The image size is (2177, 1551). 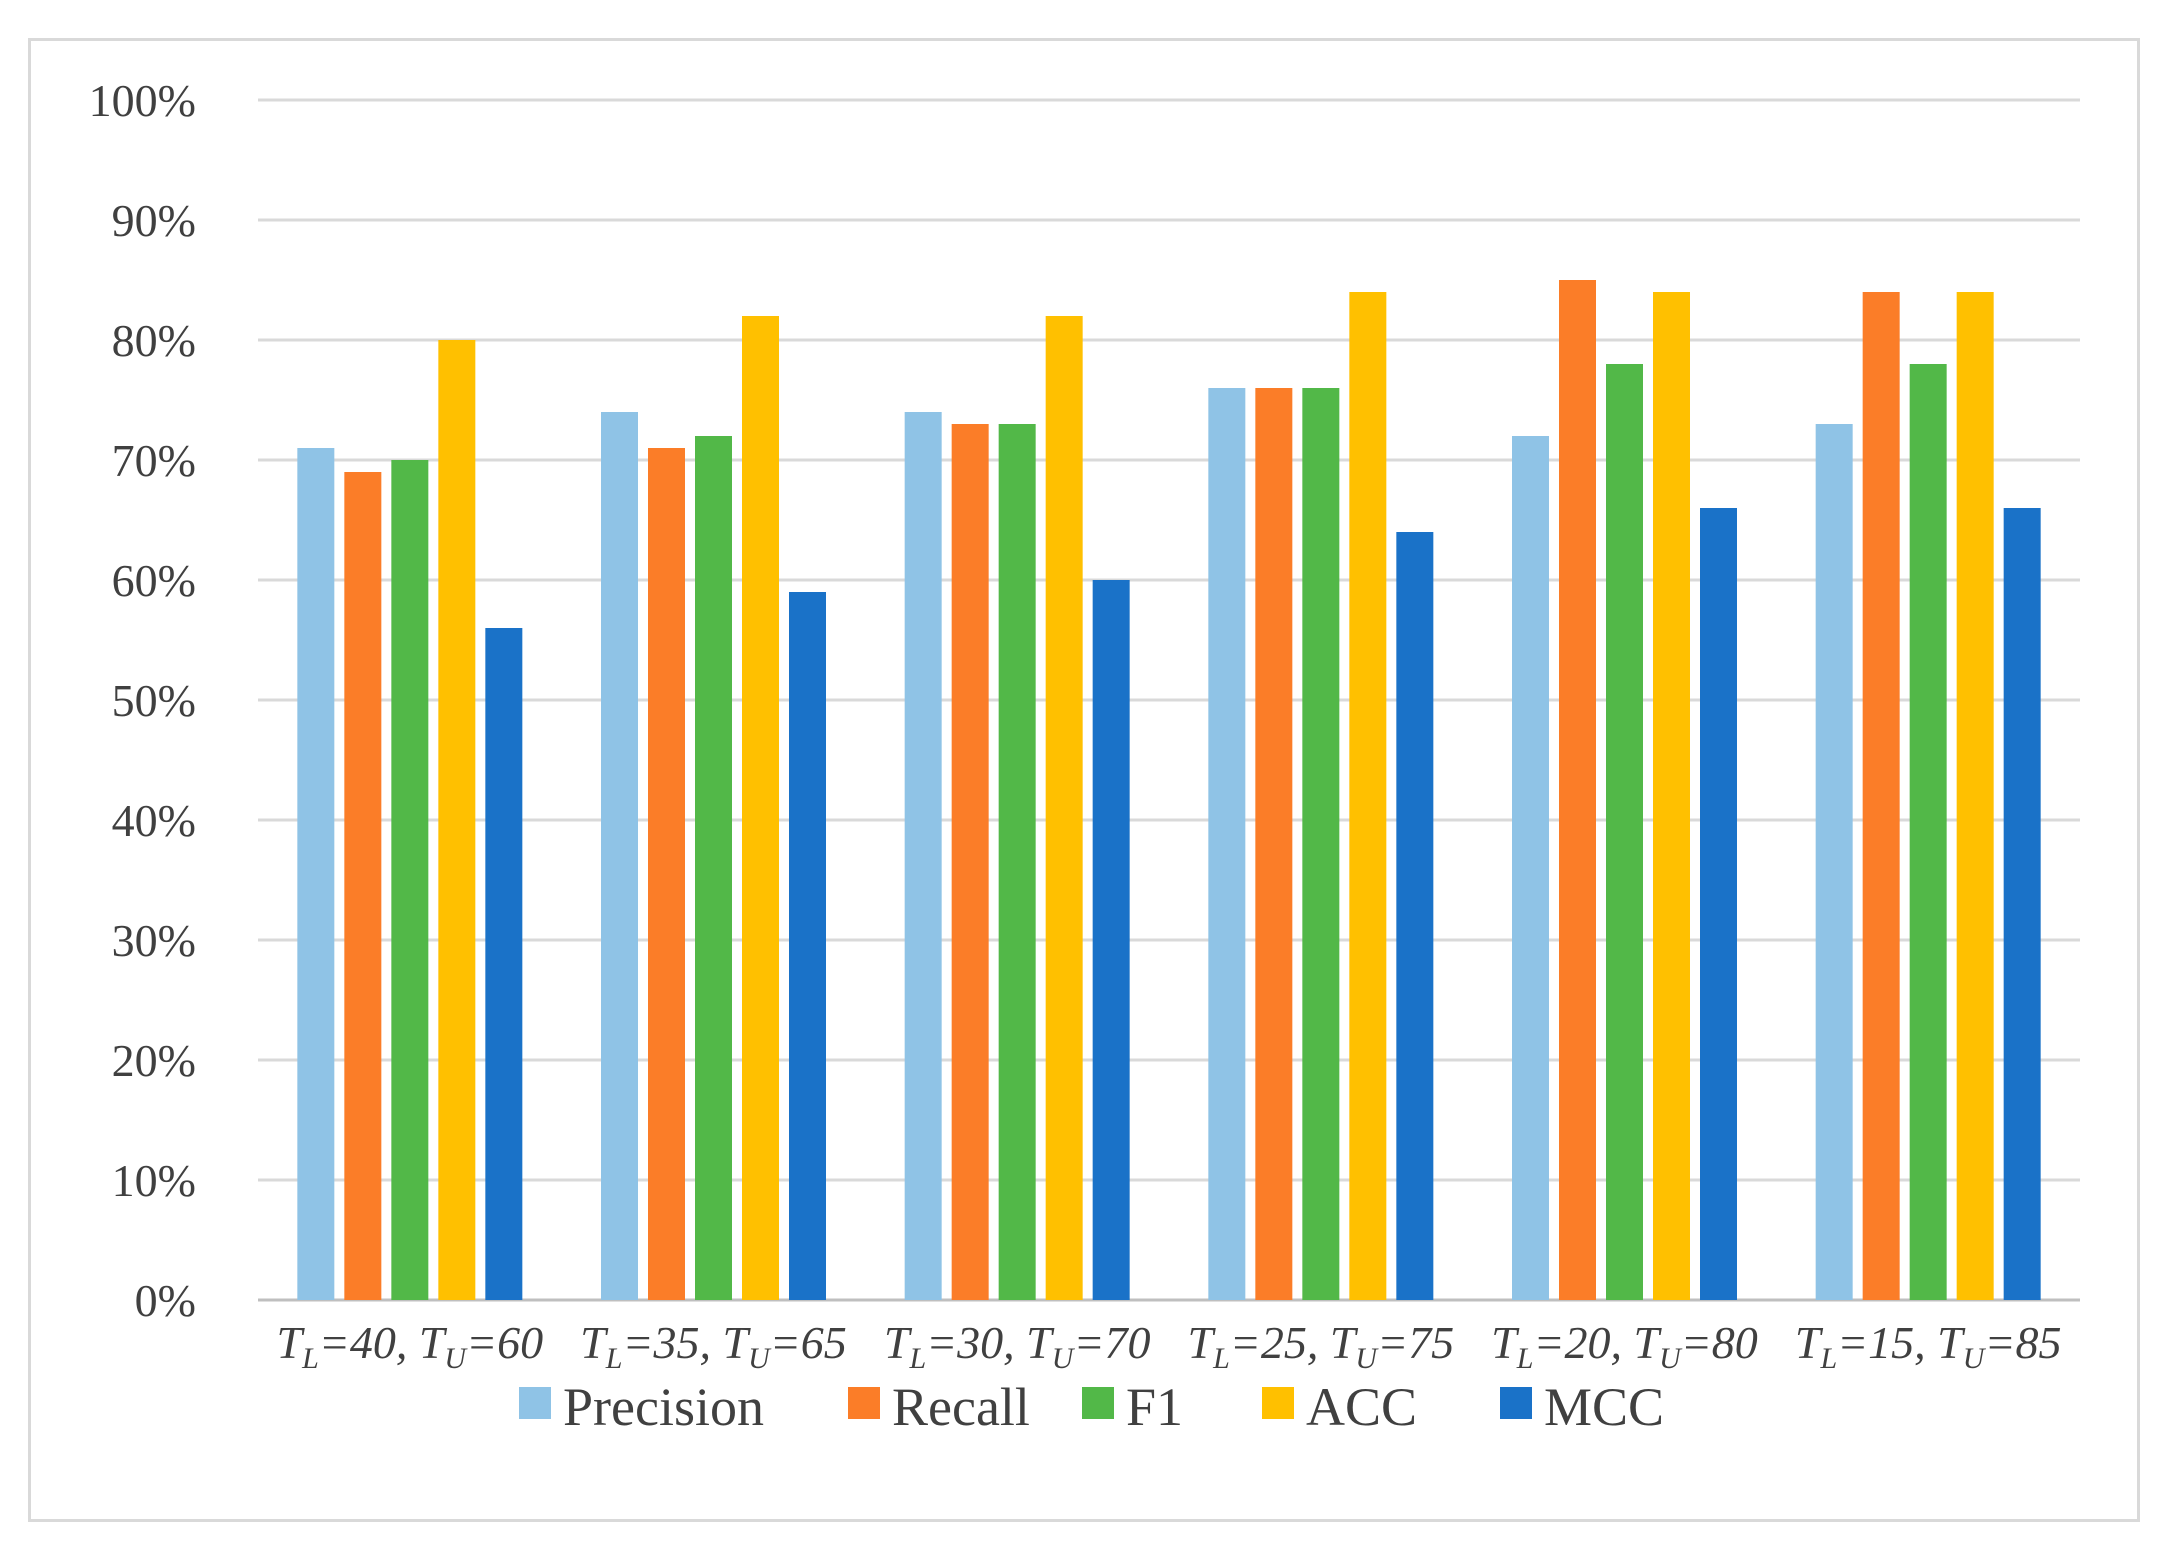 What do you see at coordinates (535, 1403) in the screenshot?
I see `legend-swatch-precision` at bounding box center [535, 1403].